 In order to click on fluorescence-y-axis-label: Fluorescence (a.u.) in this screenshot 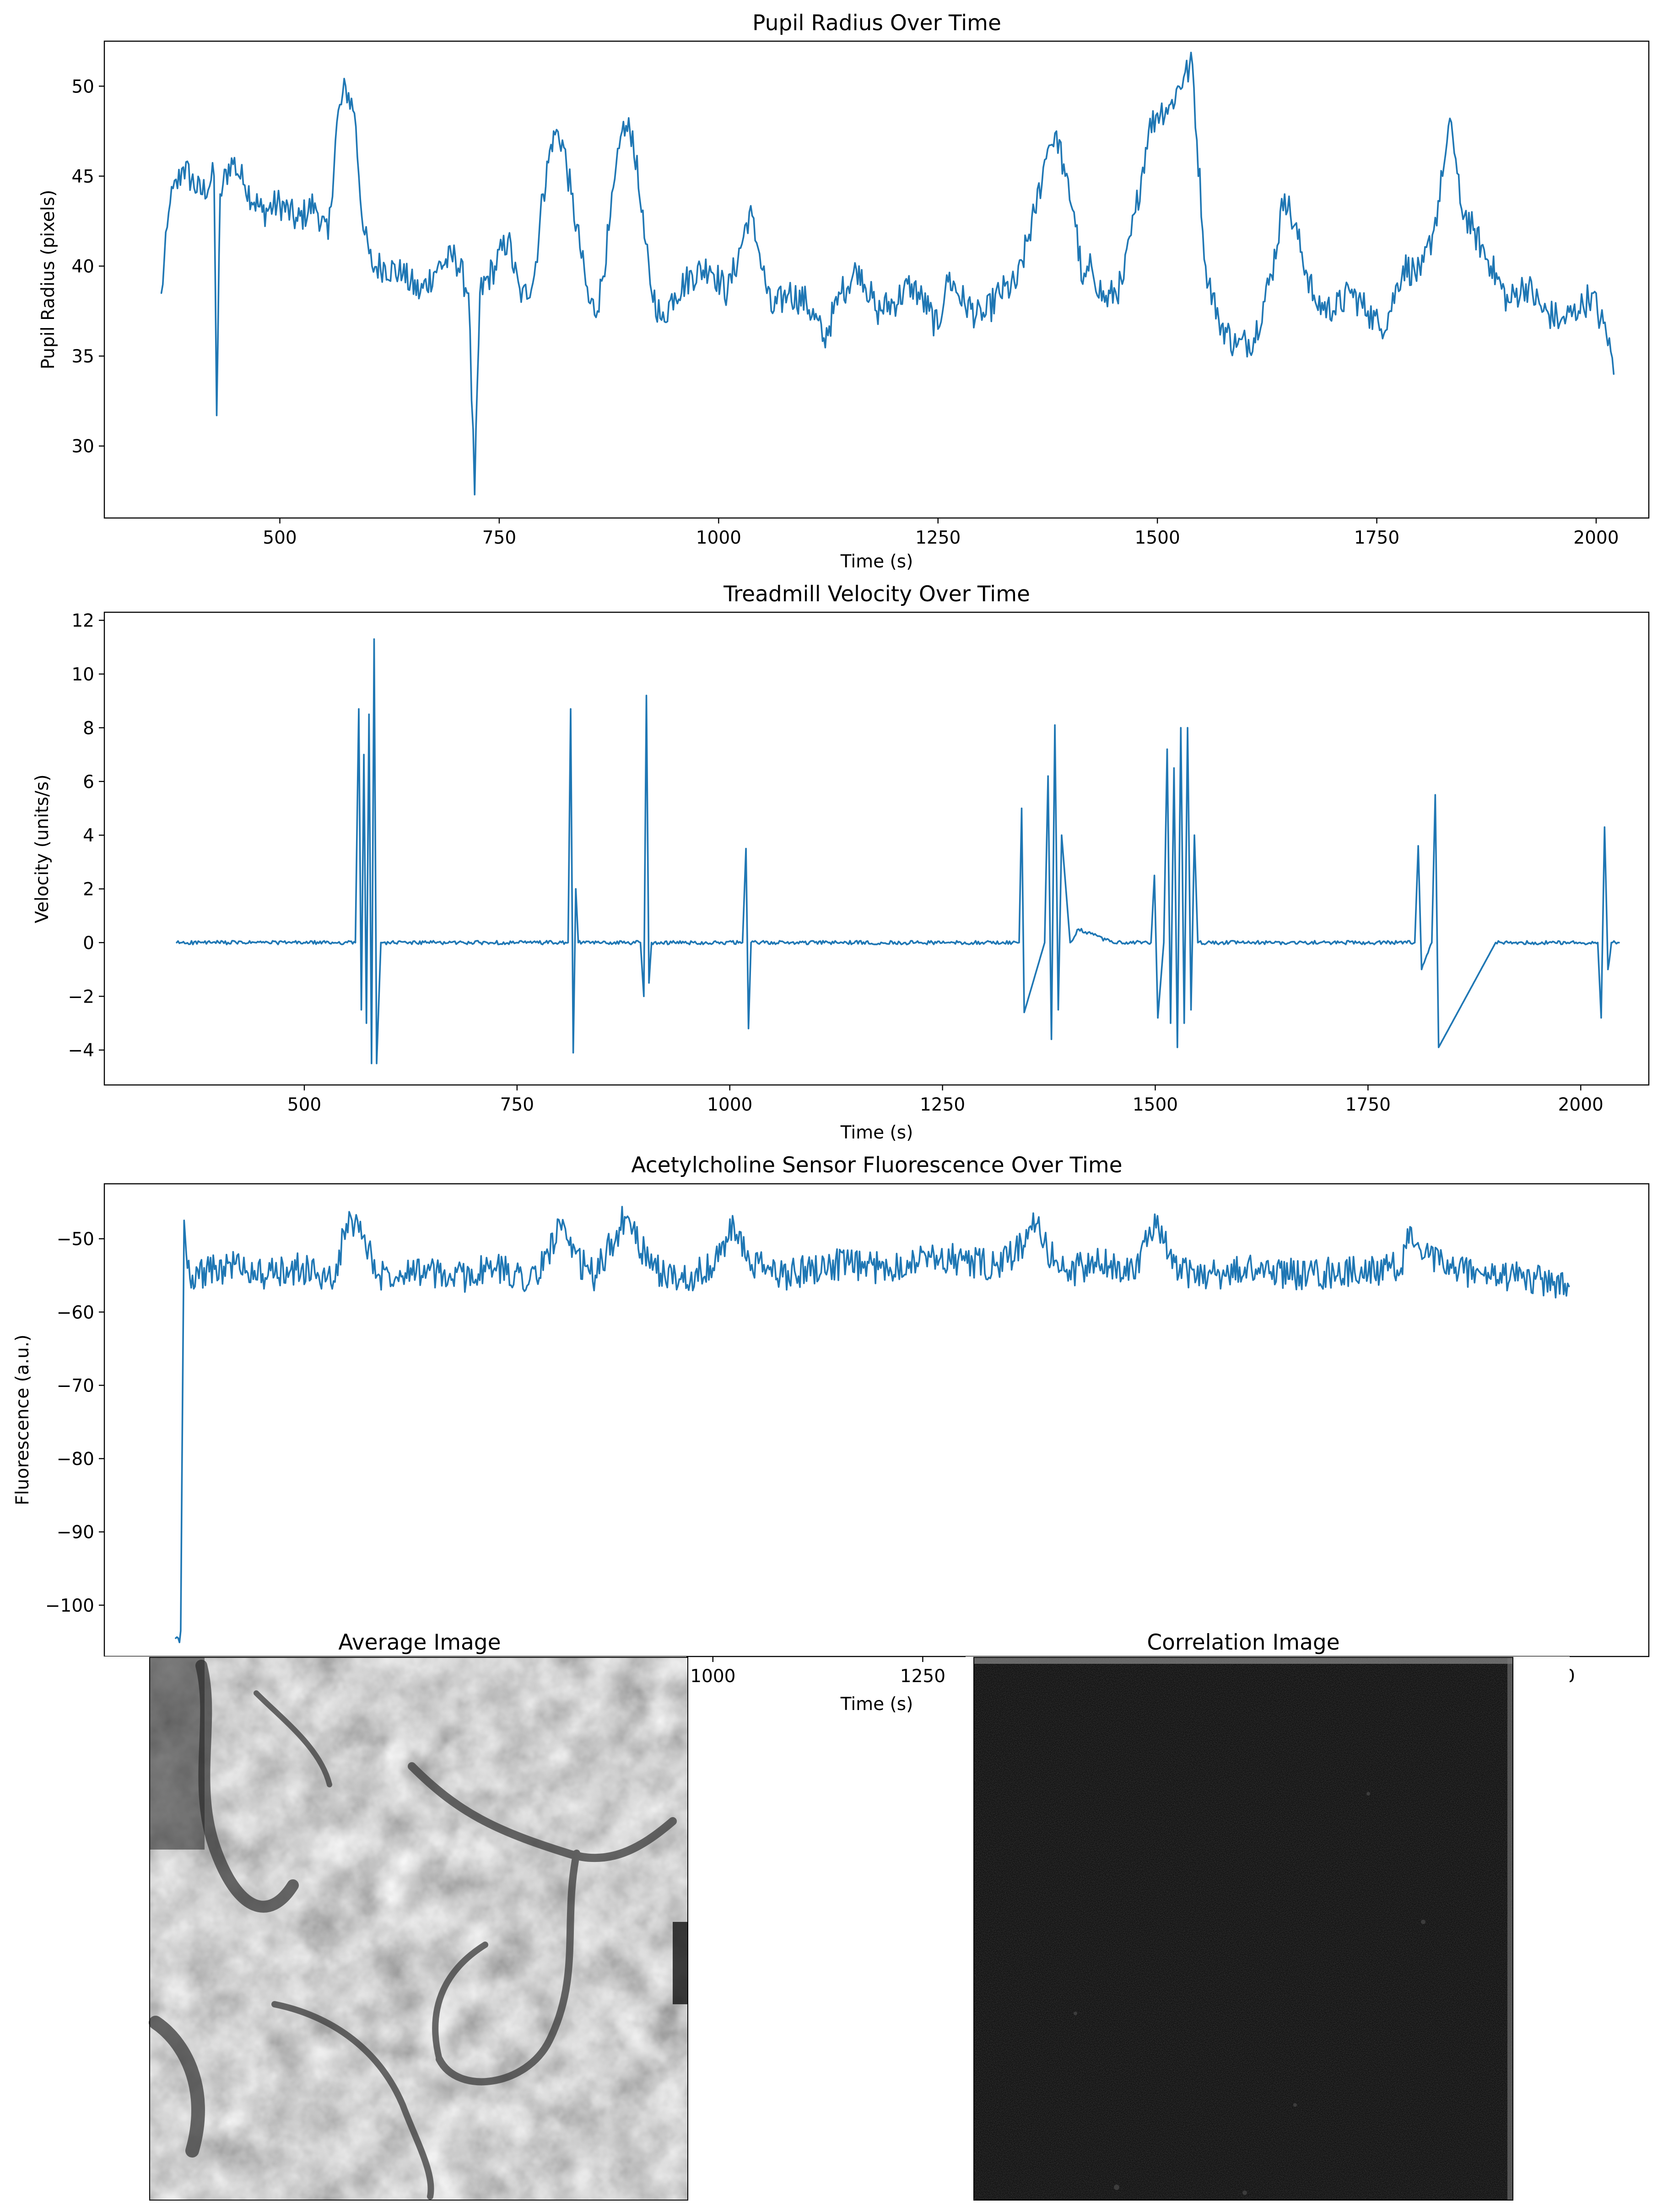, I will do `click(22, 1419)`.